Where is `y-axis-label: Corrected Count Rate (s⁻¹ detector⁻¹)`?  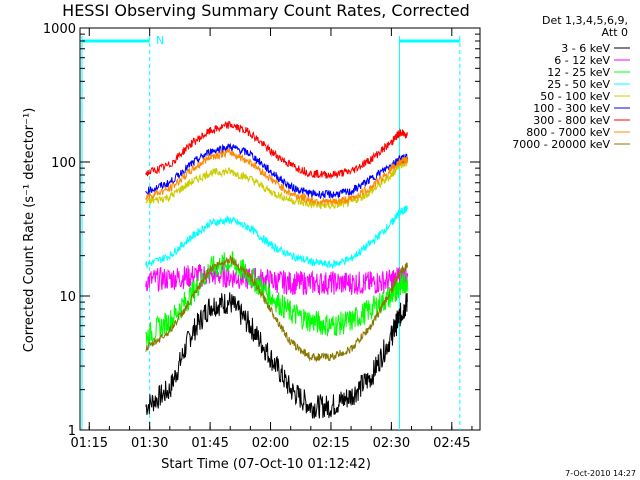
y-axis-label: Corrected Count Rate (s⁻¹ detector⁻¹) is located at coordinates (29, 230).